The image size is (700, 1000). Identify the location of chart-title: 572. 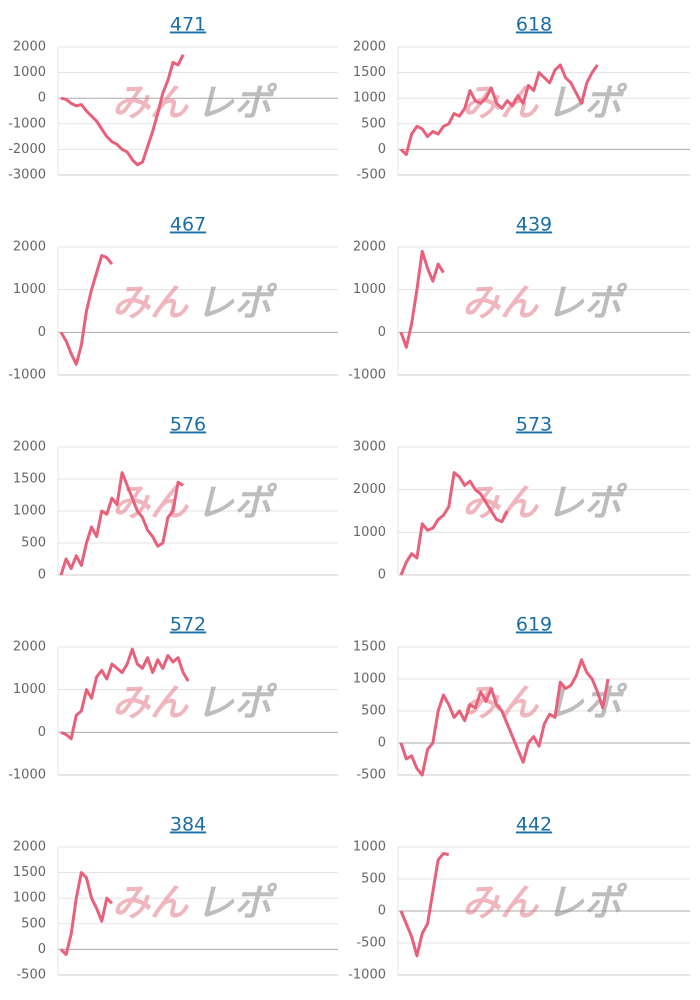
(188, 625).